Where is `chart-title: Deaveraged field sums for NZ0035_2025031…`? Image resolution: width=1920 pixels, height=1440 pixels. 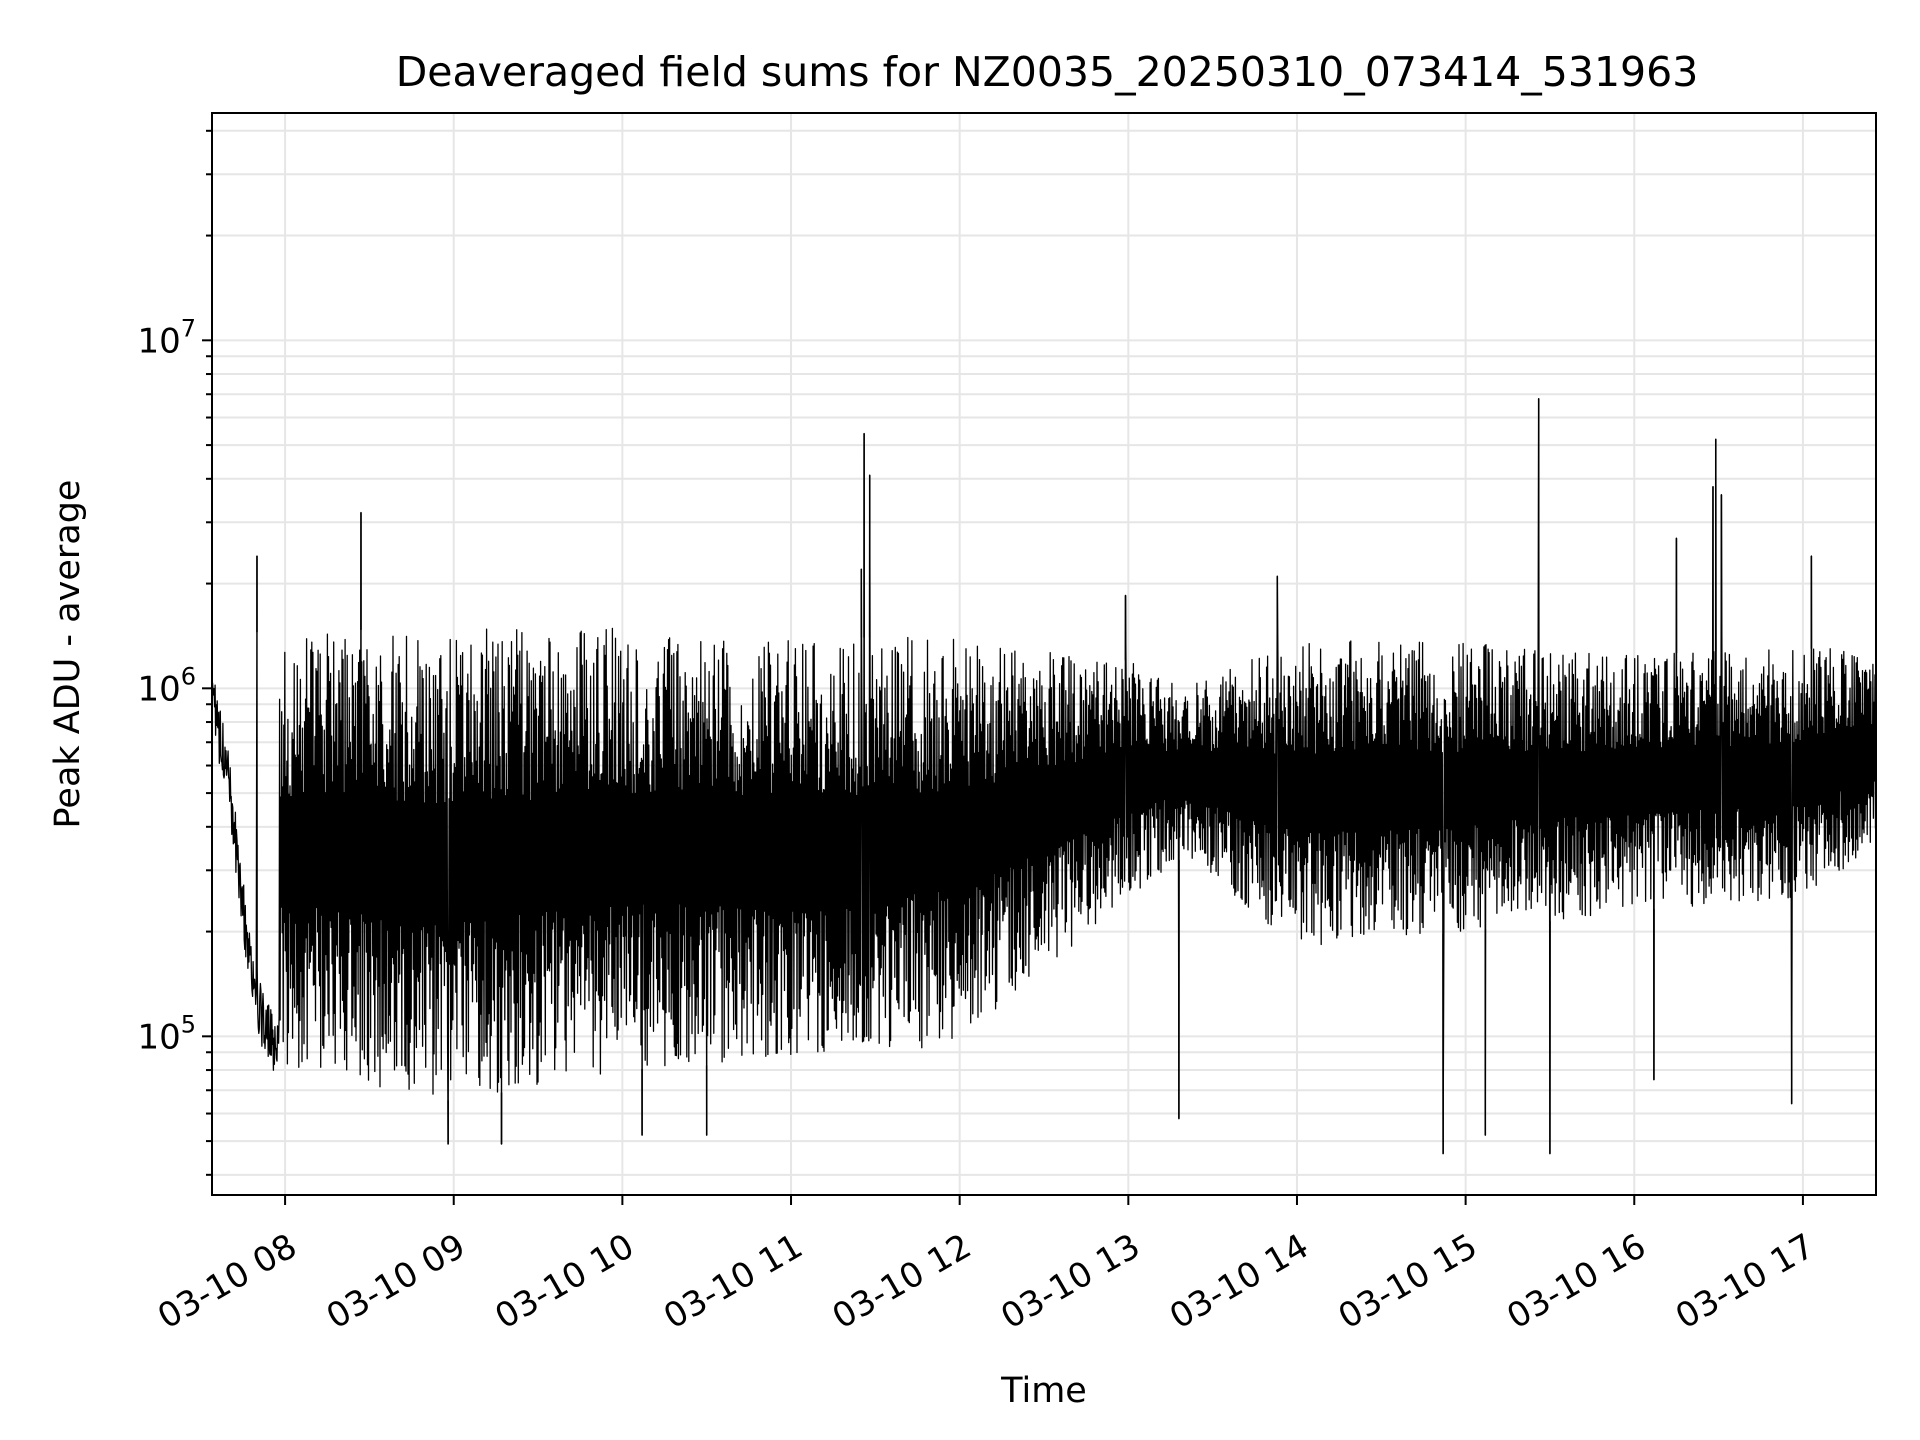
chart-title: Deaveraged field sums for NZ0035_2025031… is located at coordinates (1047, 72).